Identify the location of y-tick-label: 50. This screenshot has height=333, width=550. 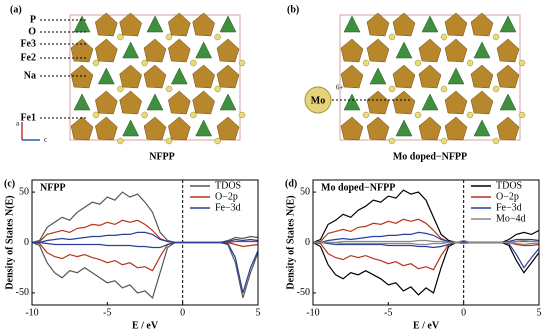
(305, 191).